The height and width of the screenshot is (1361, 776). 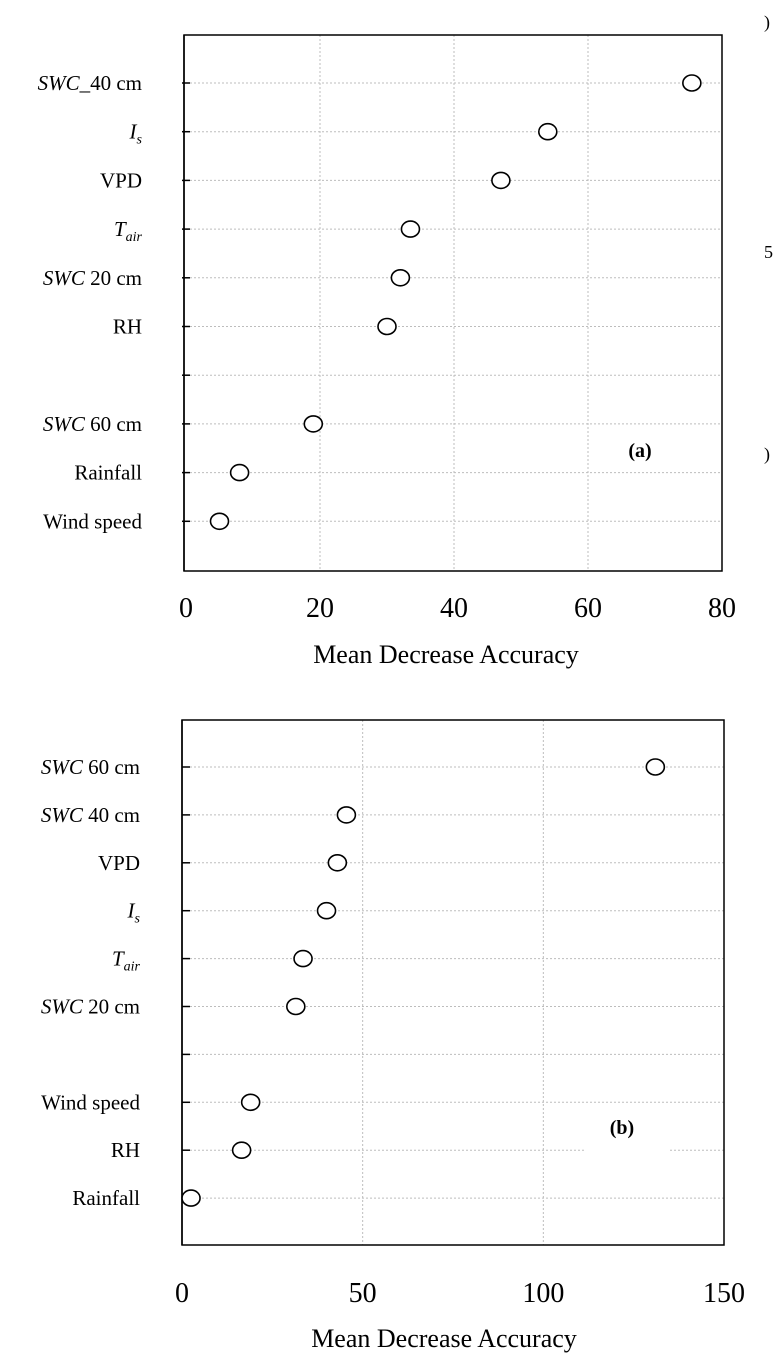 I want to click on x-tick-label-a-1: 20, so click(x=320, y=608).